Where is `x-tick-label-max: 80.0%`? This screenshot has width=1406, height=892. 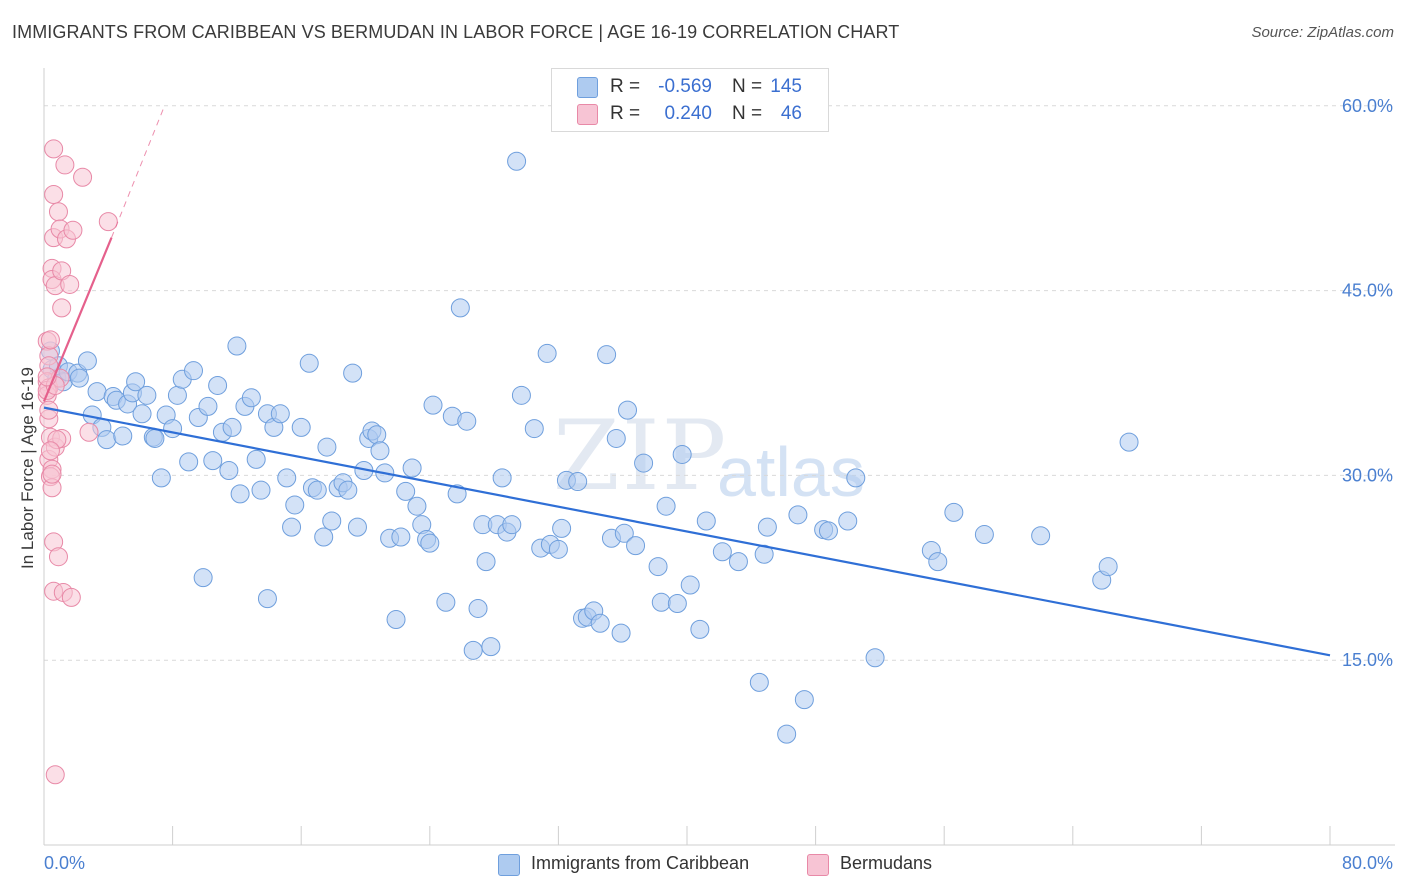
x-tick-label-max: 80.0% is located at coordinates (1367, 863).